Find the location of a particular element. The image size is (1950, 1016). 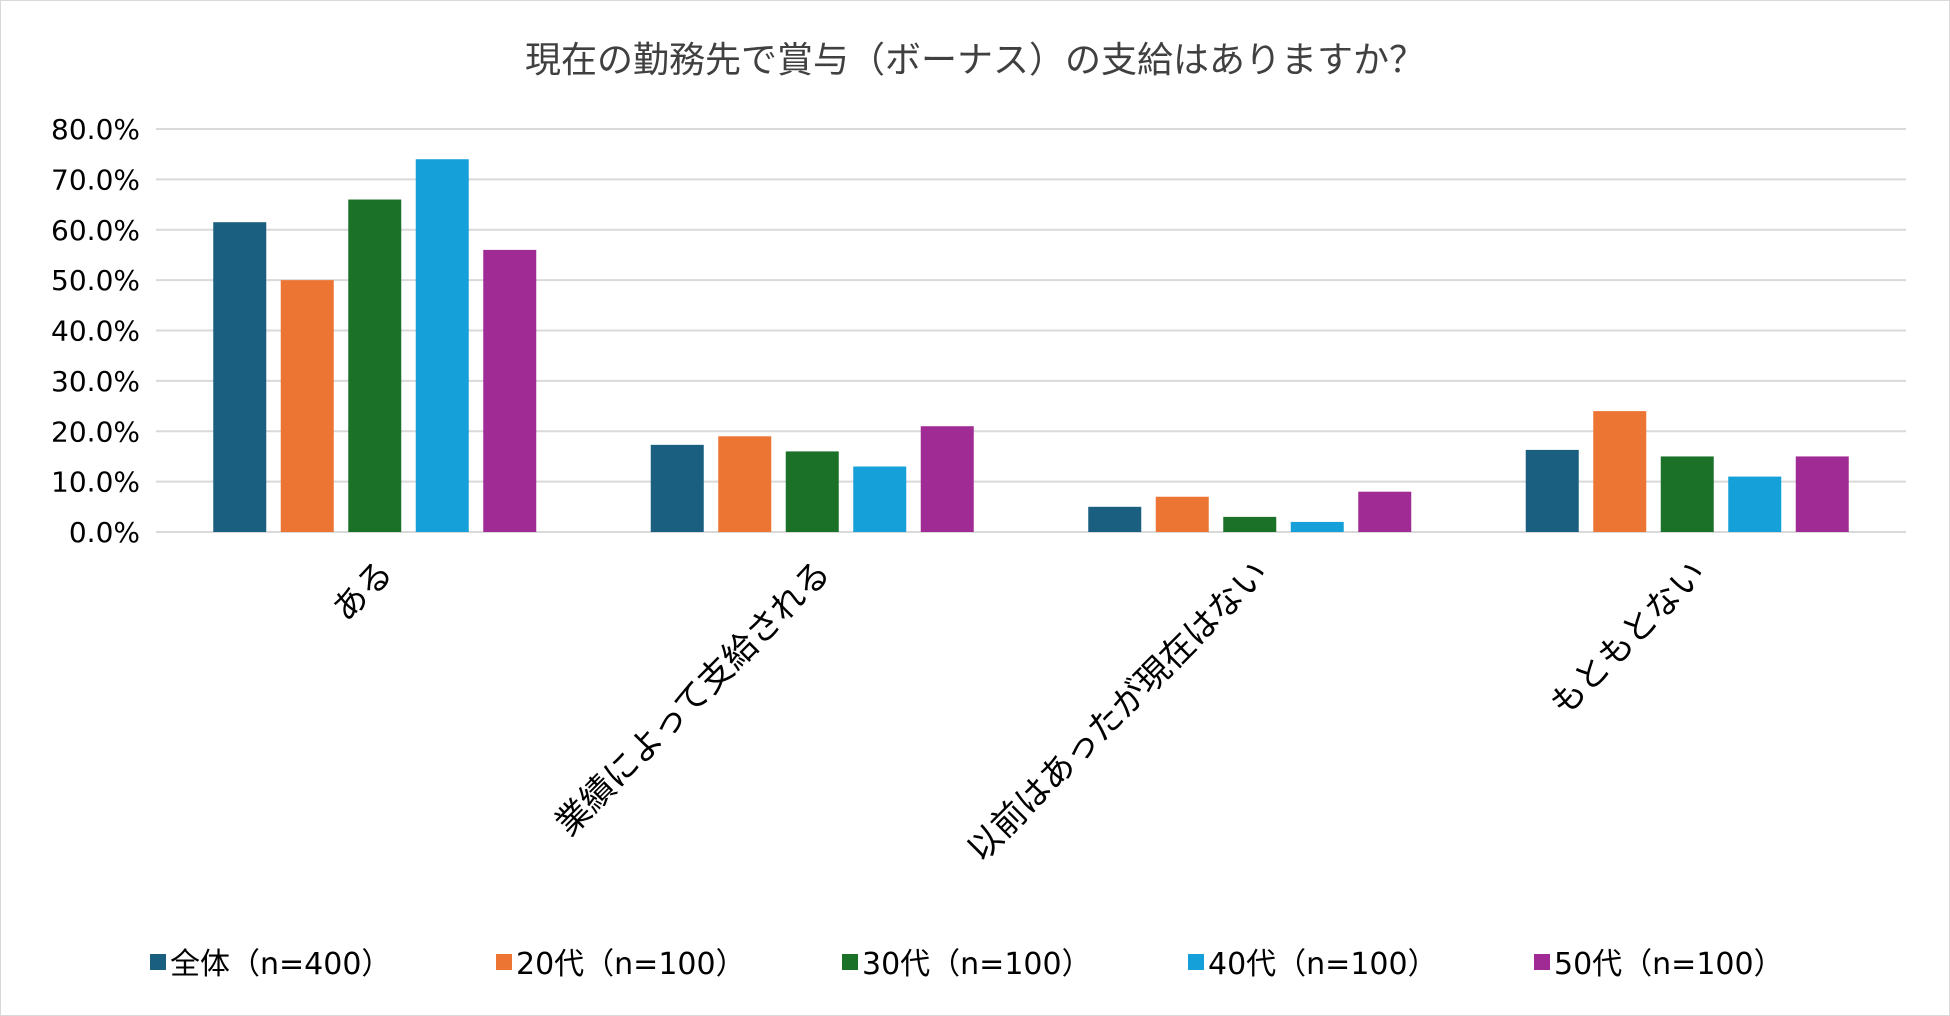

x-tick-label: 以前はあったが現在はない is located at coordinates (1117, 711).